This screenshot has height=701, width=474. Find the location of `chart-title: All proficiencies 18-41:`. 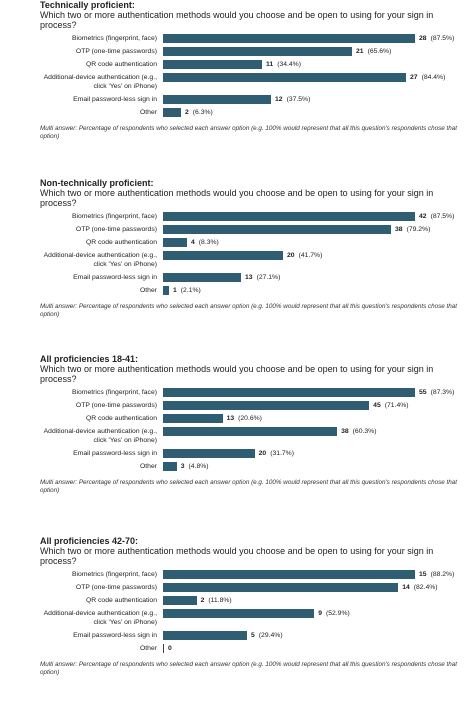

chart-title: All proficiencies 18-41: is located at coordinates (89, 359).